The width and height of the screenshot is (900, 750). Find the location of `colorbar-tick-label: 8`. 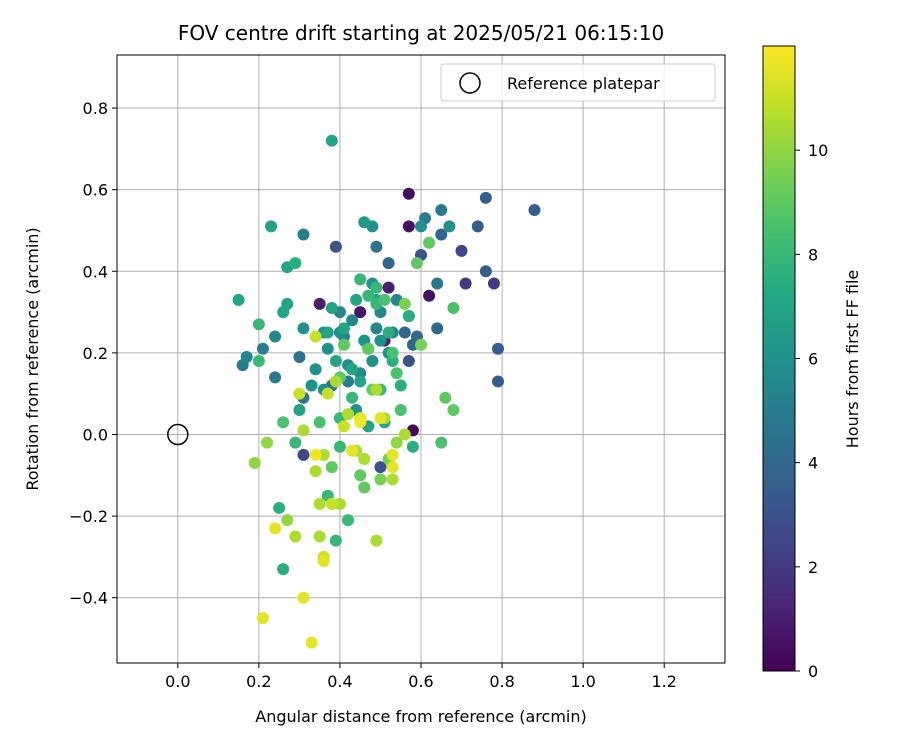

colorbar-tick-label: 8 is located at coordinates (813, 254).